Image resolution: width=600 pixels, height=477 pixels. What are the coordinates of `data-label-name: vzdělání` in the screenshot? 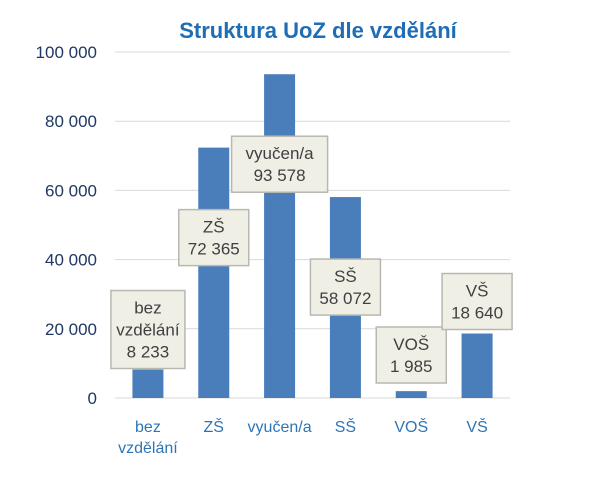 It's located at (148, 330).